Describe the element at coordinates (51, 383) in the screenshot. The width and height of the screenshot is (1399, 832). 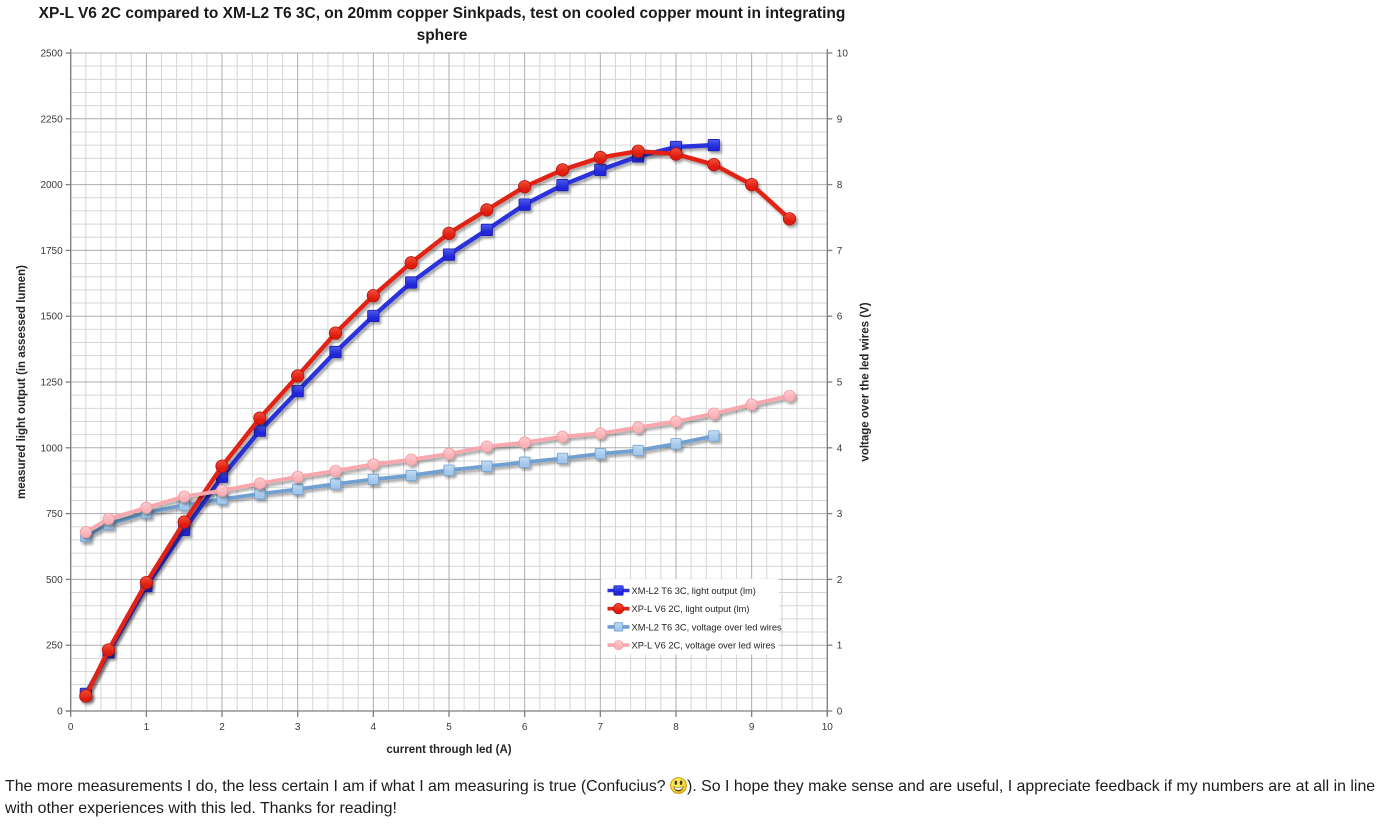
I see `svg-text: 1250` at that location.